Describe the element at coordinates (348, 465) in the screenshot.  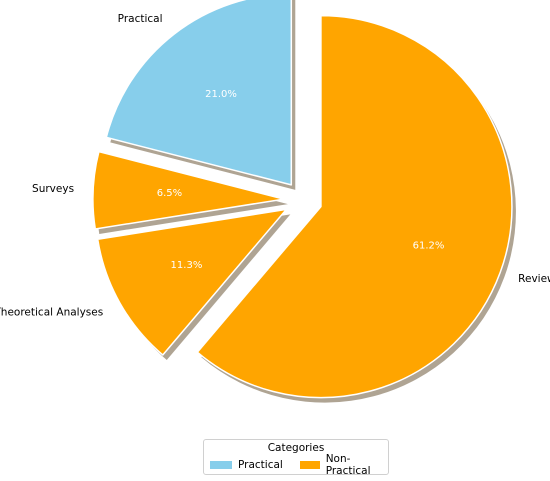
I see `legend-label-non-practical: Non-Practical` at that location.